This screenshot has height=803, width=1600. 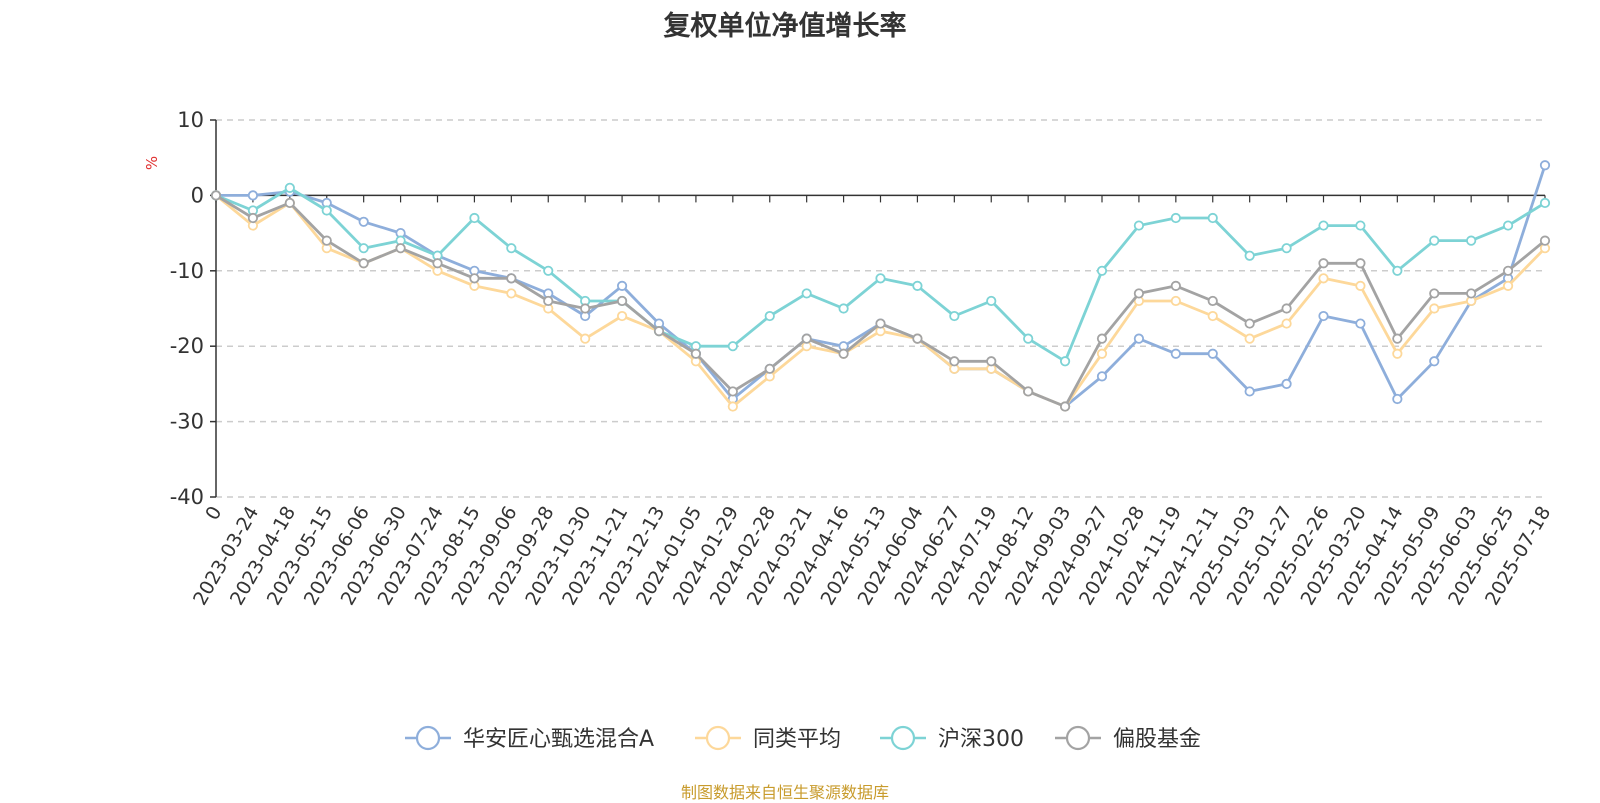 I want to click on legend-item: 偏股基金, so click(x=1128, y=738).